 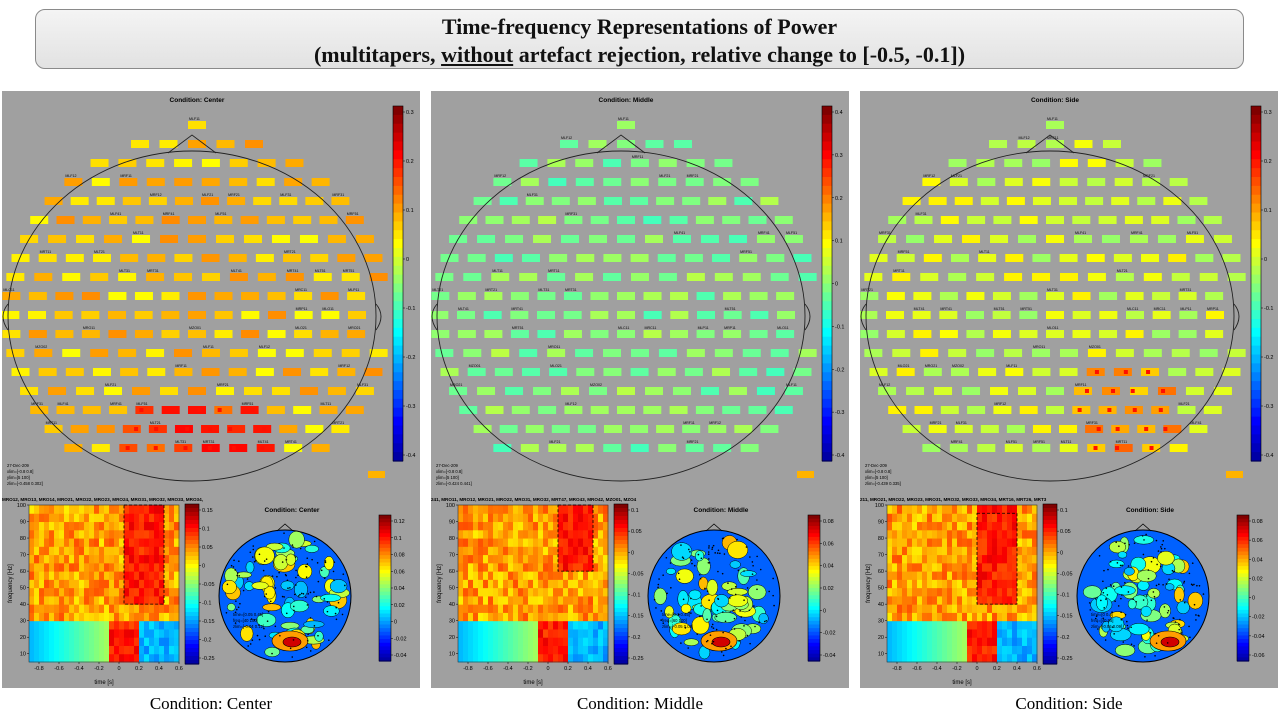 I want to click on multiplot-colorbar-tick-label: -0.1, so click(x=839, y=327).